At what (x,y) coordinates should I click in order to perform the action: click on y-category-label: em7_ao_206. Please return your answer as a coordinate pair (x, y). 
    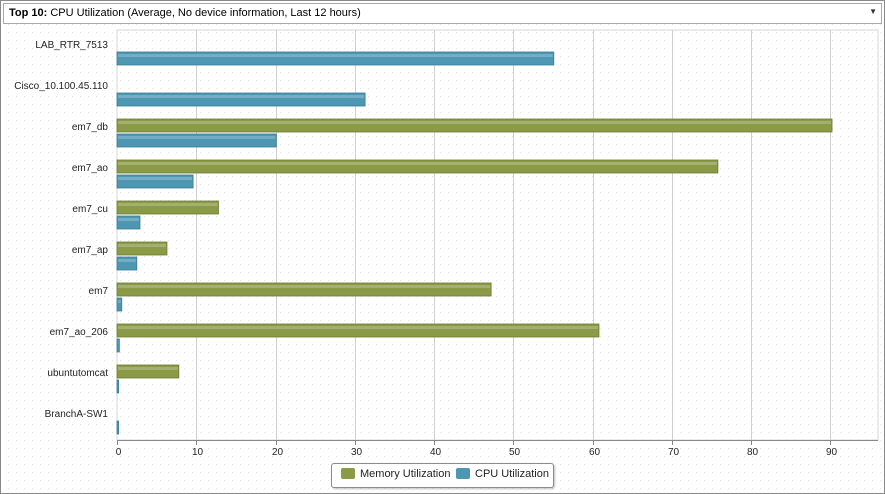
    Looking at the image, I should click on (79, 332).